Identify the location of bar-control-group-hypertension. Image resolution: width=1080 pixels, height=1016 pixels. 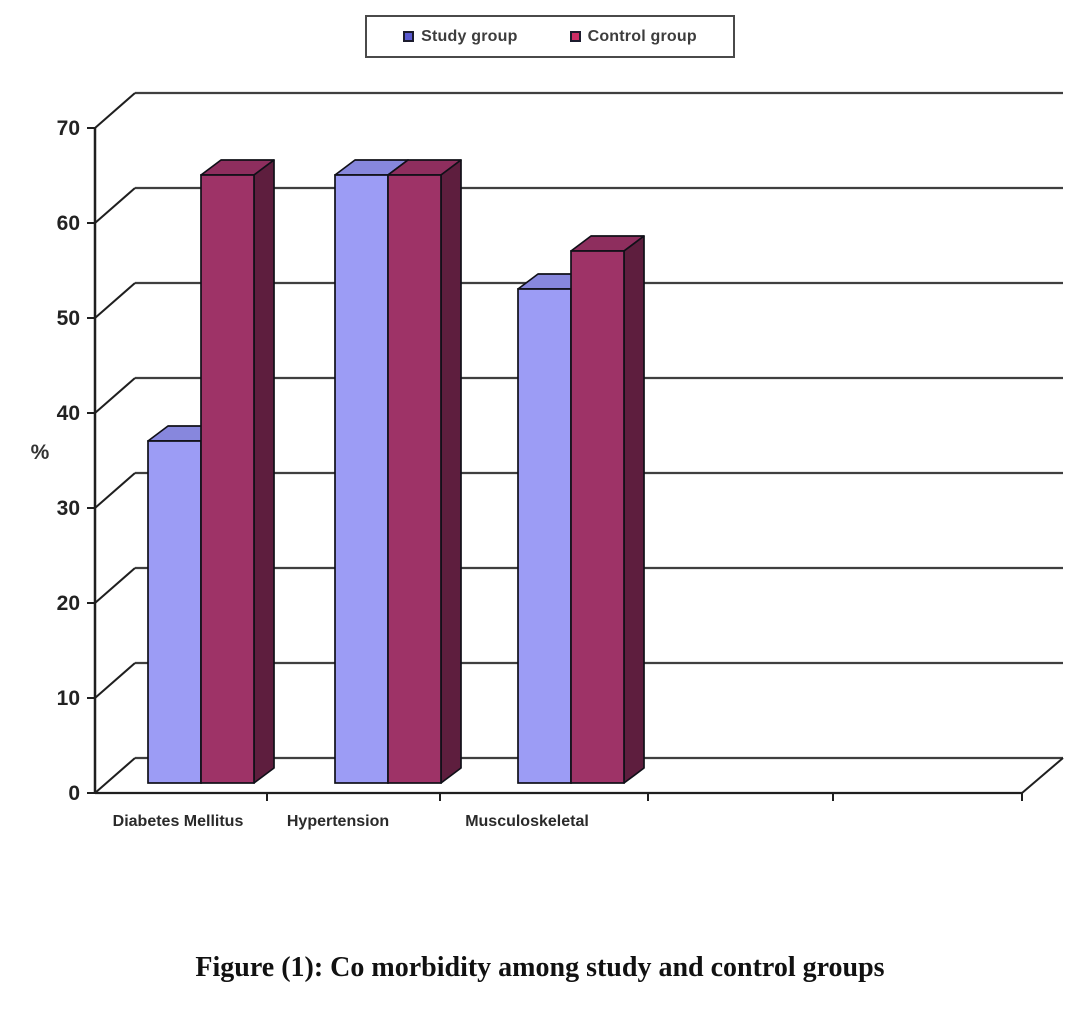
(414, 479).